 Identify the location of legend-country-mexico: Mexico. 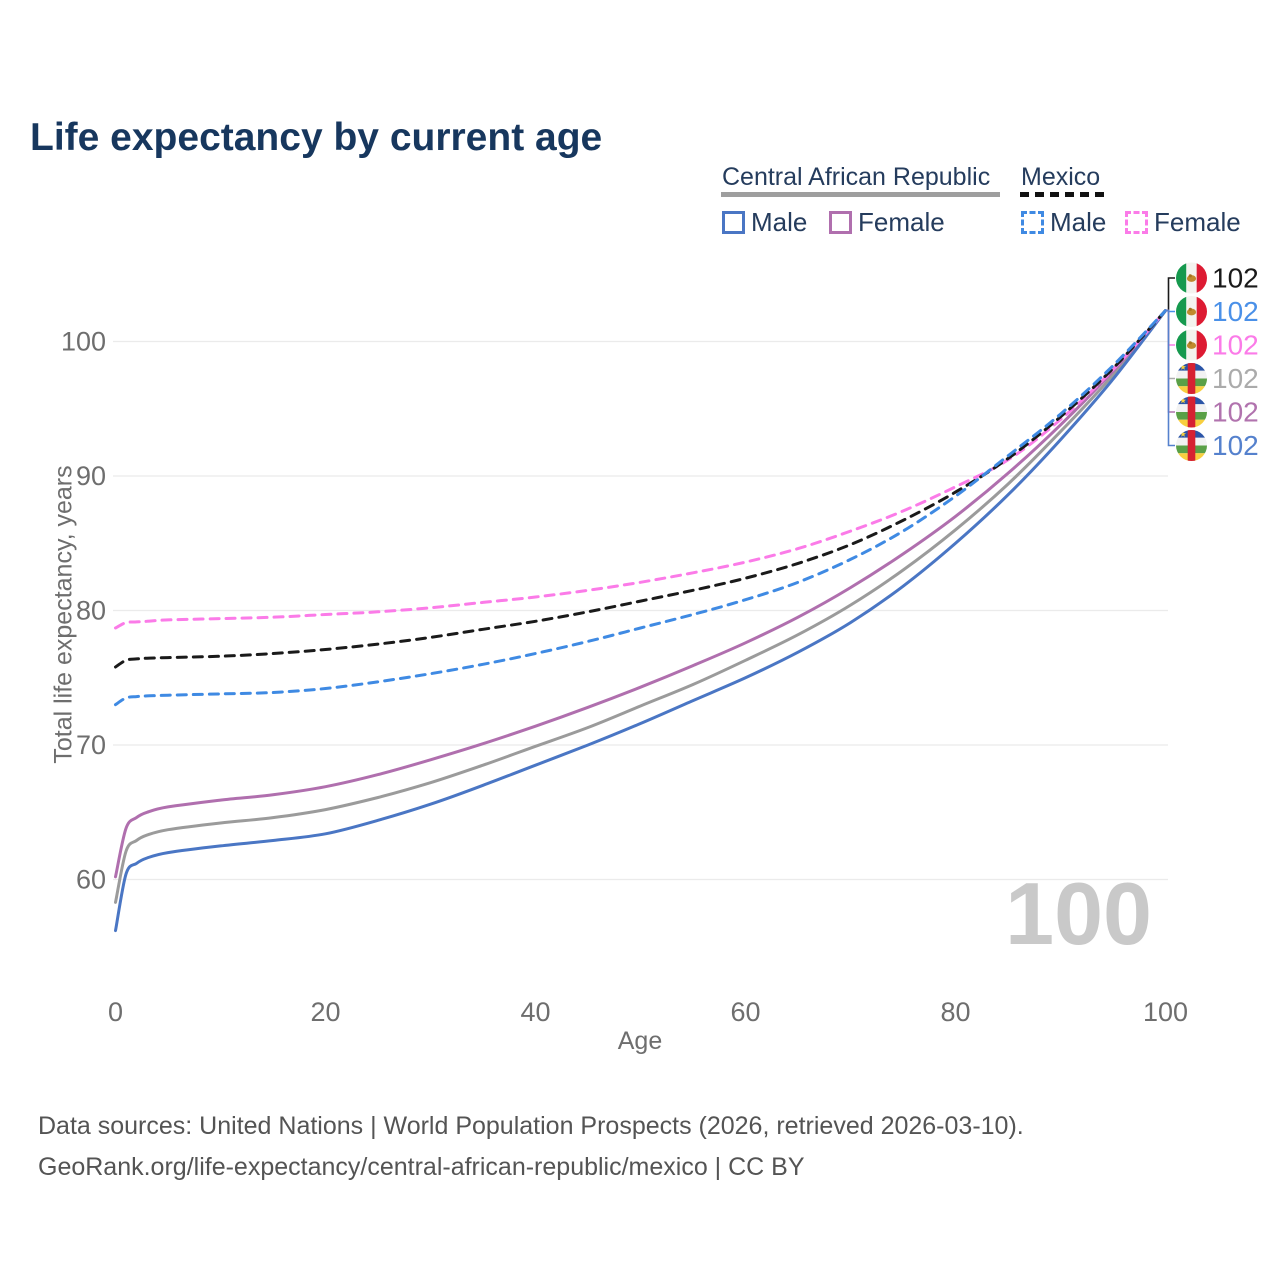
(1061, 177).